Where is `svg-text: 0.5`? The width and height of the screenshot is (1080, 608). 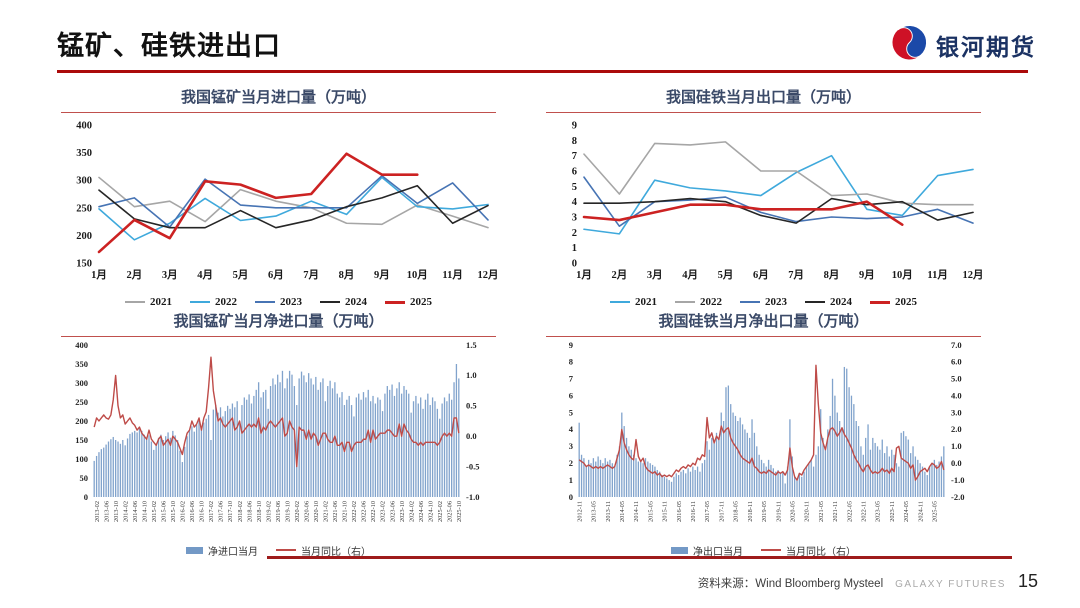
svg-text: 0.5 is located at coordinates (471, 406).